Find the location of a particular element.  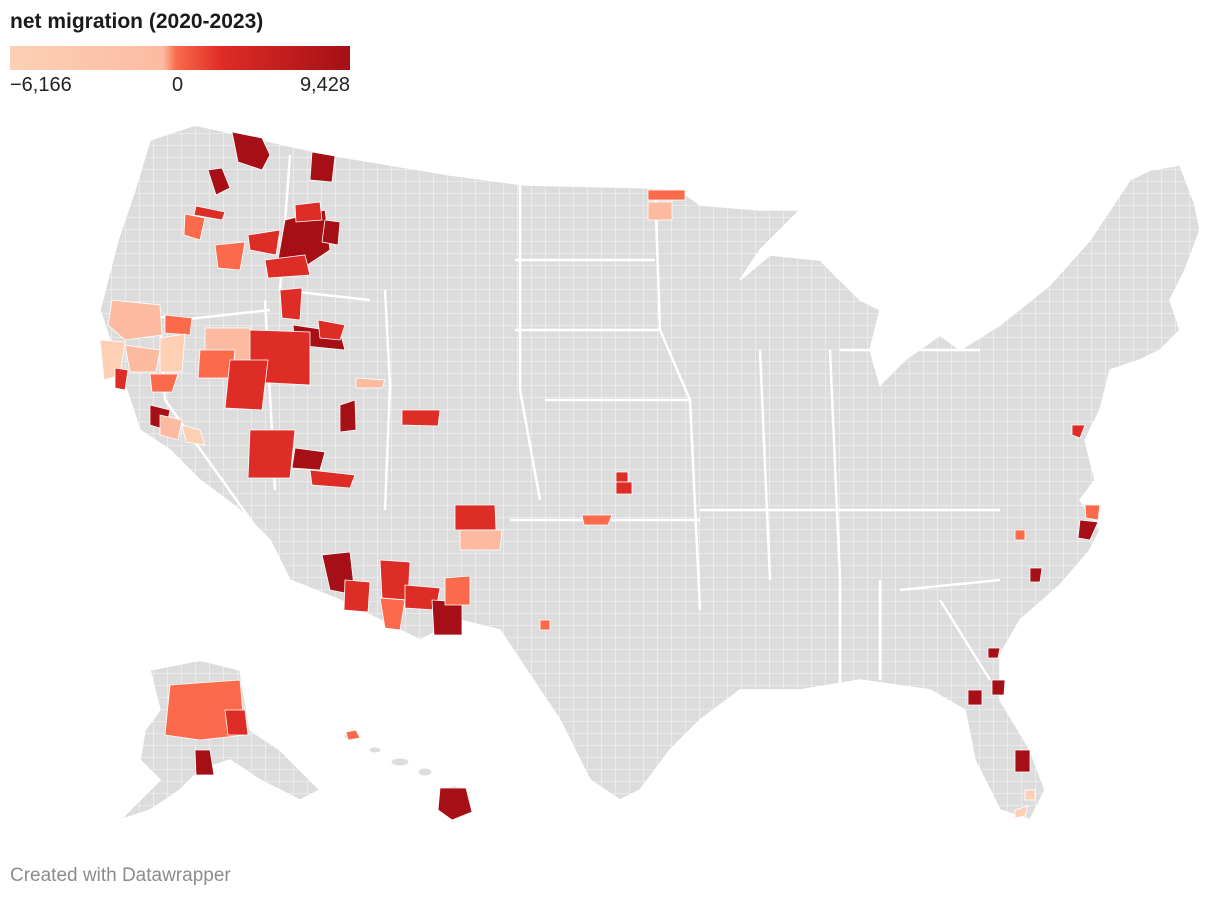

legend-min-label: −6,166 is located at coordinates (41, 85).